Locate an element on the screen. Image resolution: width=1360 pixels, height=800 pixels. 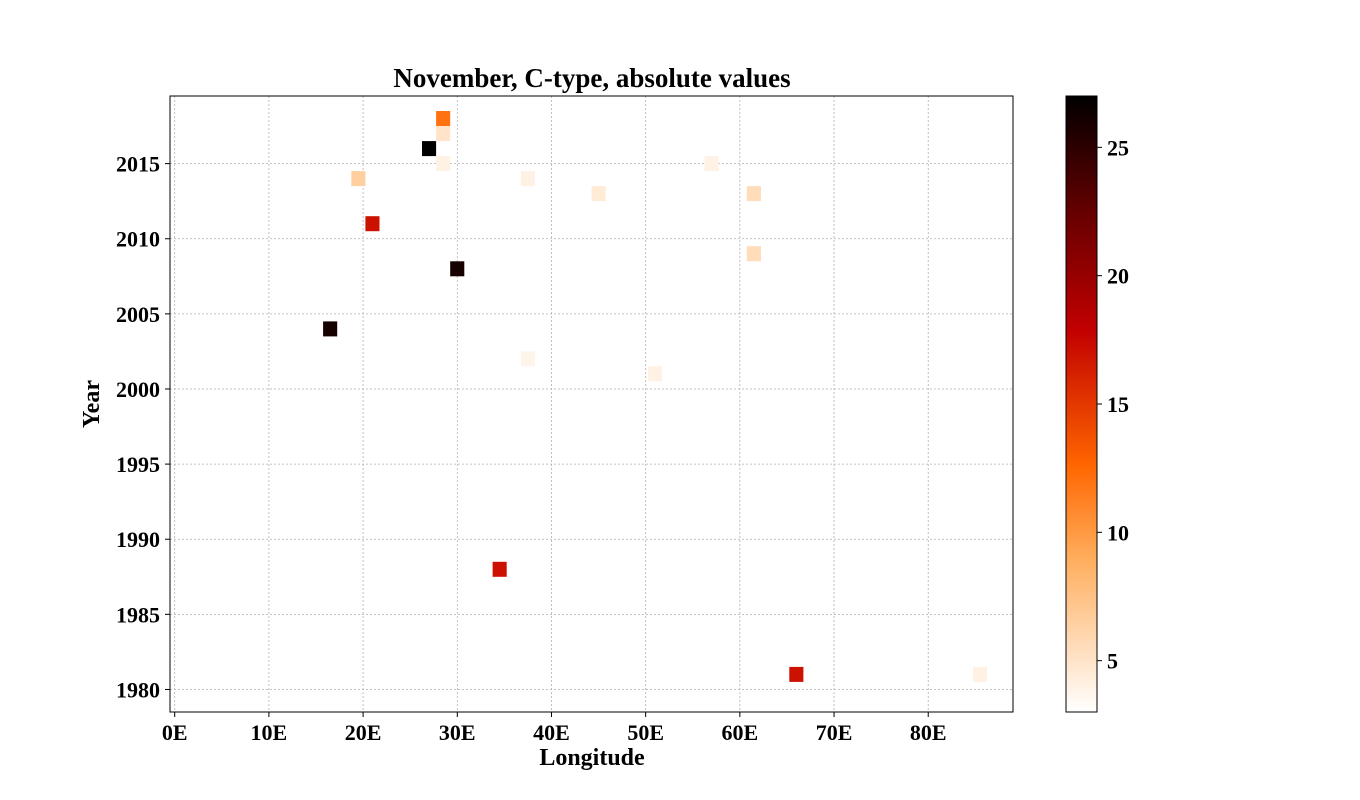
y-tick-label: 2015 is located at coordinates (138, 164).